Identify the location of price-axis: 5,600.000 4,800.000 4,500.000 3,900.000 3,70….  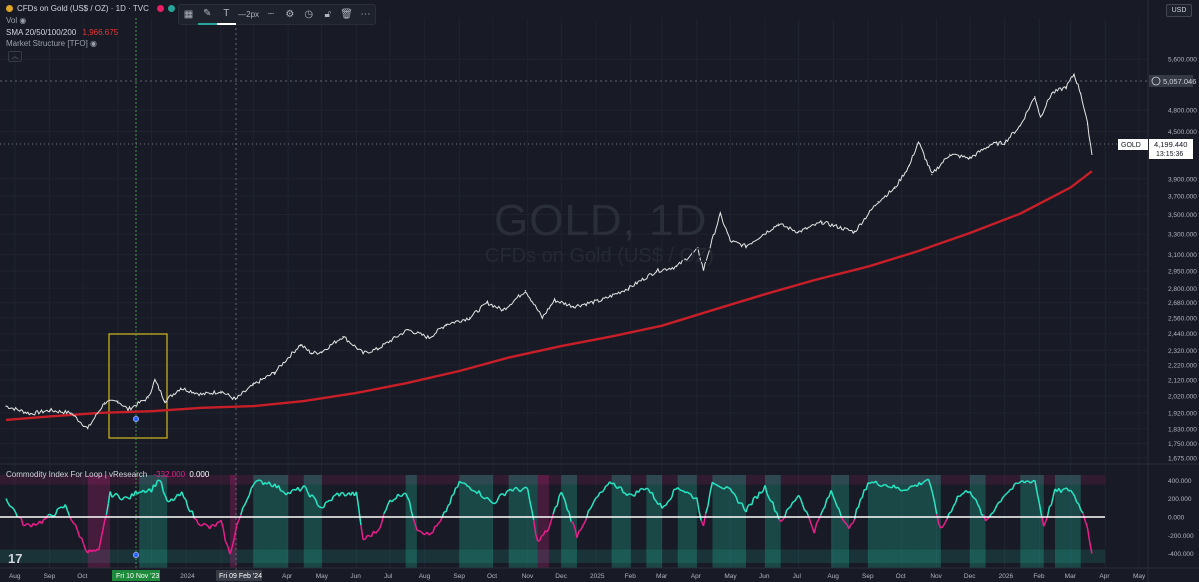
(1182, 260).